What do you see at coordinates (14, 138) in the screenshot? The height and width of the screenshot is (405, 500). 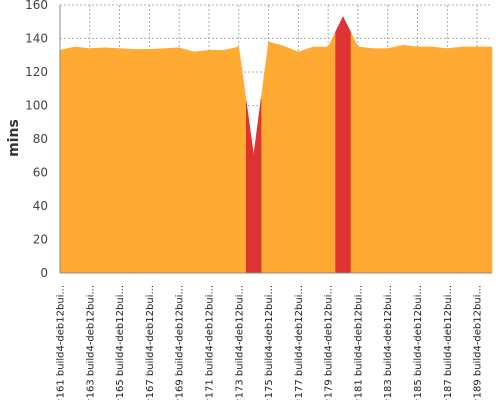 I see `y-axis-label: mins` at bounding box center [14, 138].